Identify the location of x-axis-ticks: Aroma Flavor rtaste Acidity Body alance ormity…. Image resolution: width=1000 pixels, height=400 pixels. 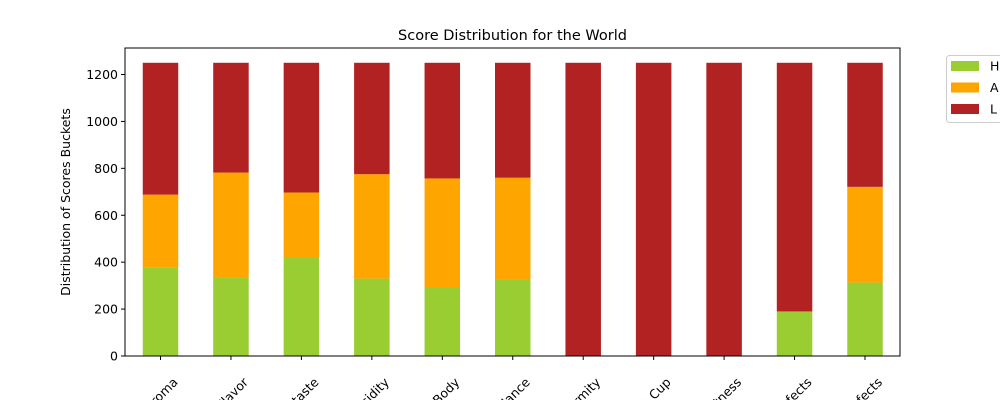
(513, 378).